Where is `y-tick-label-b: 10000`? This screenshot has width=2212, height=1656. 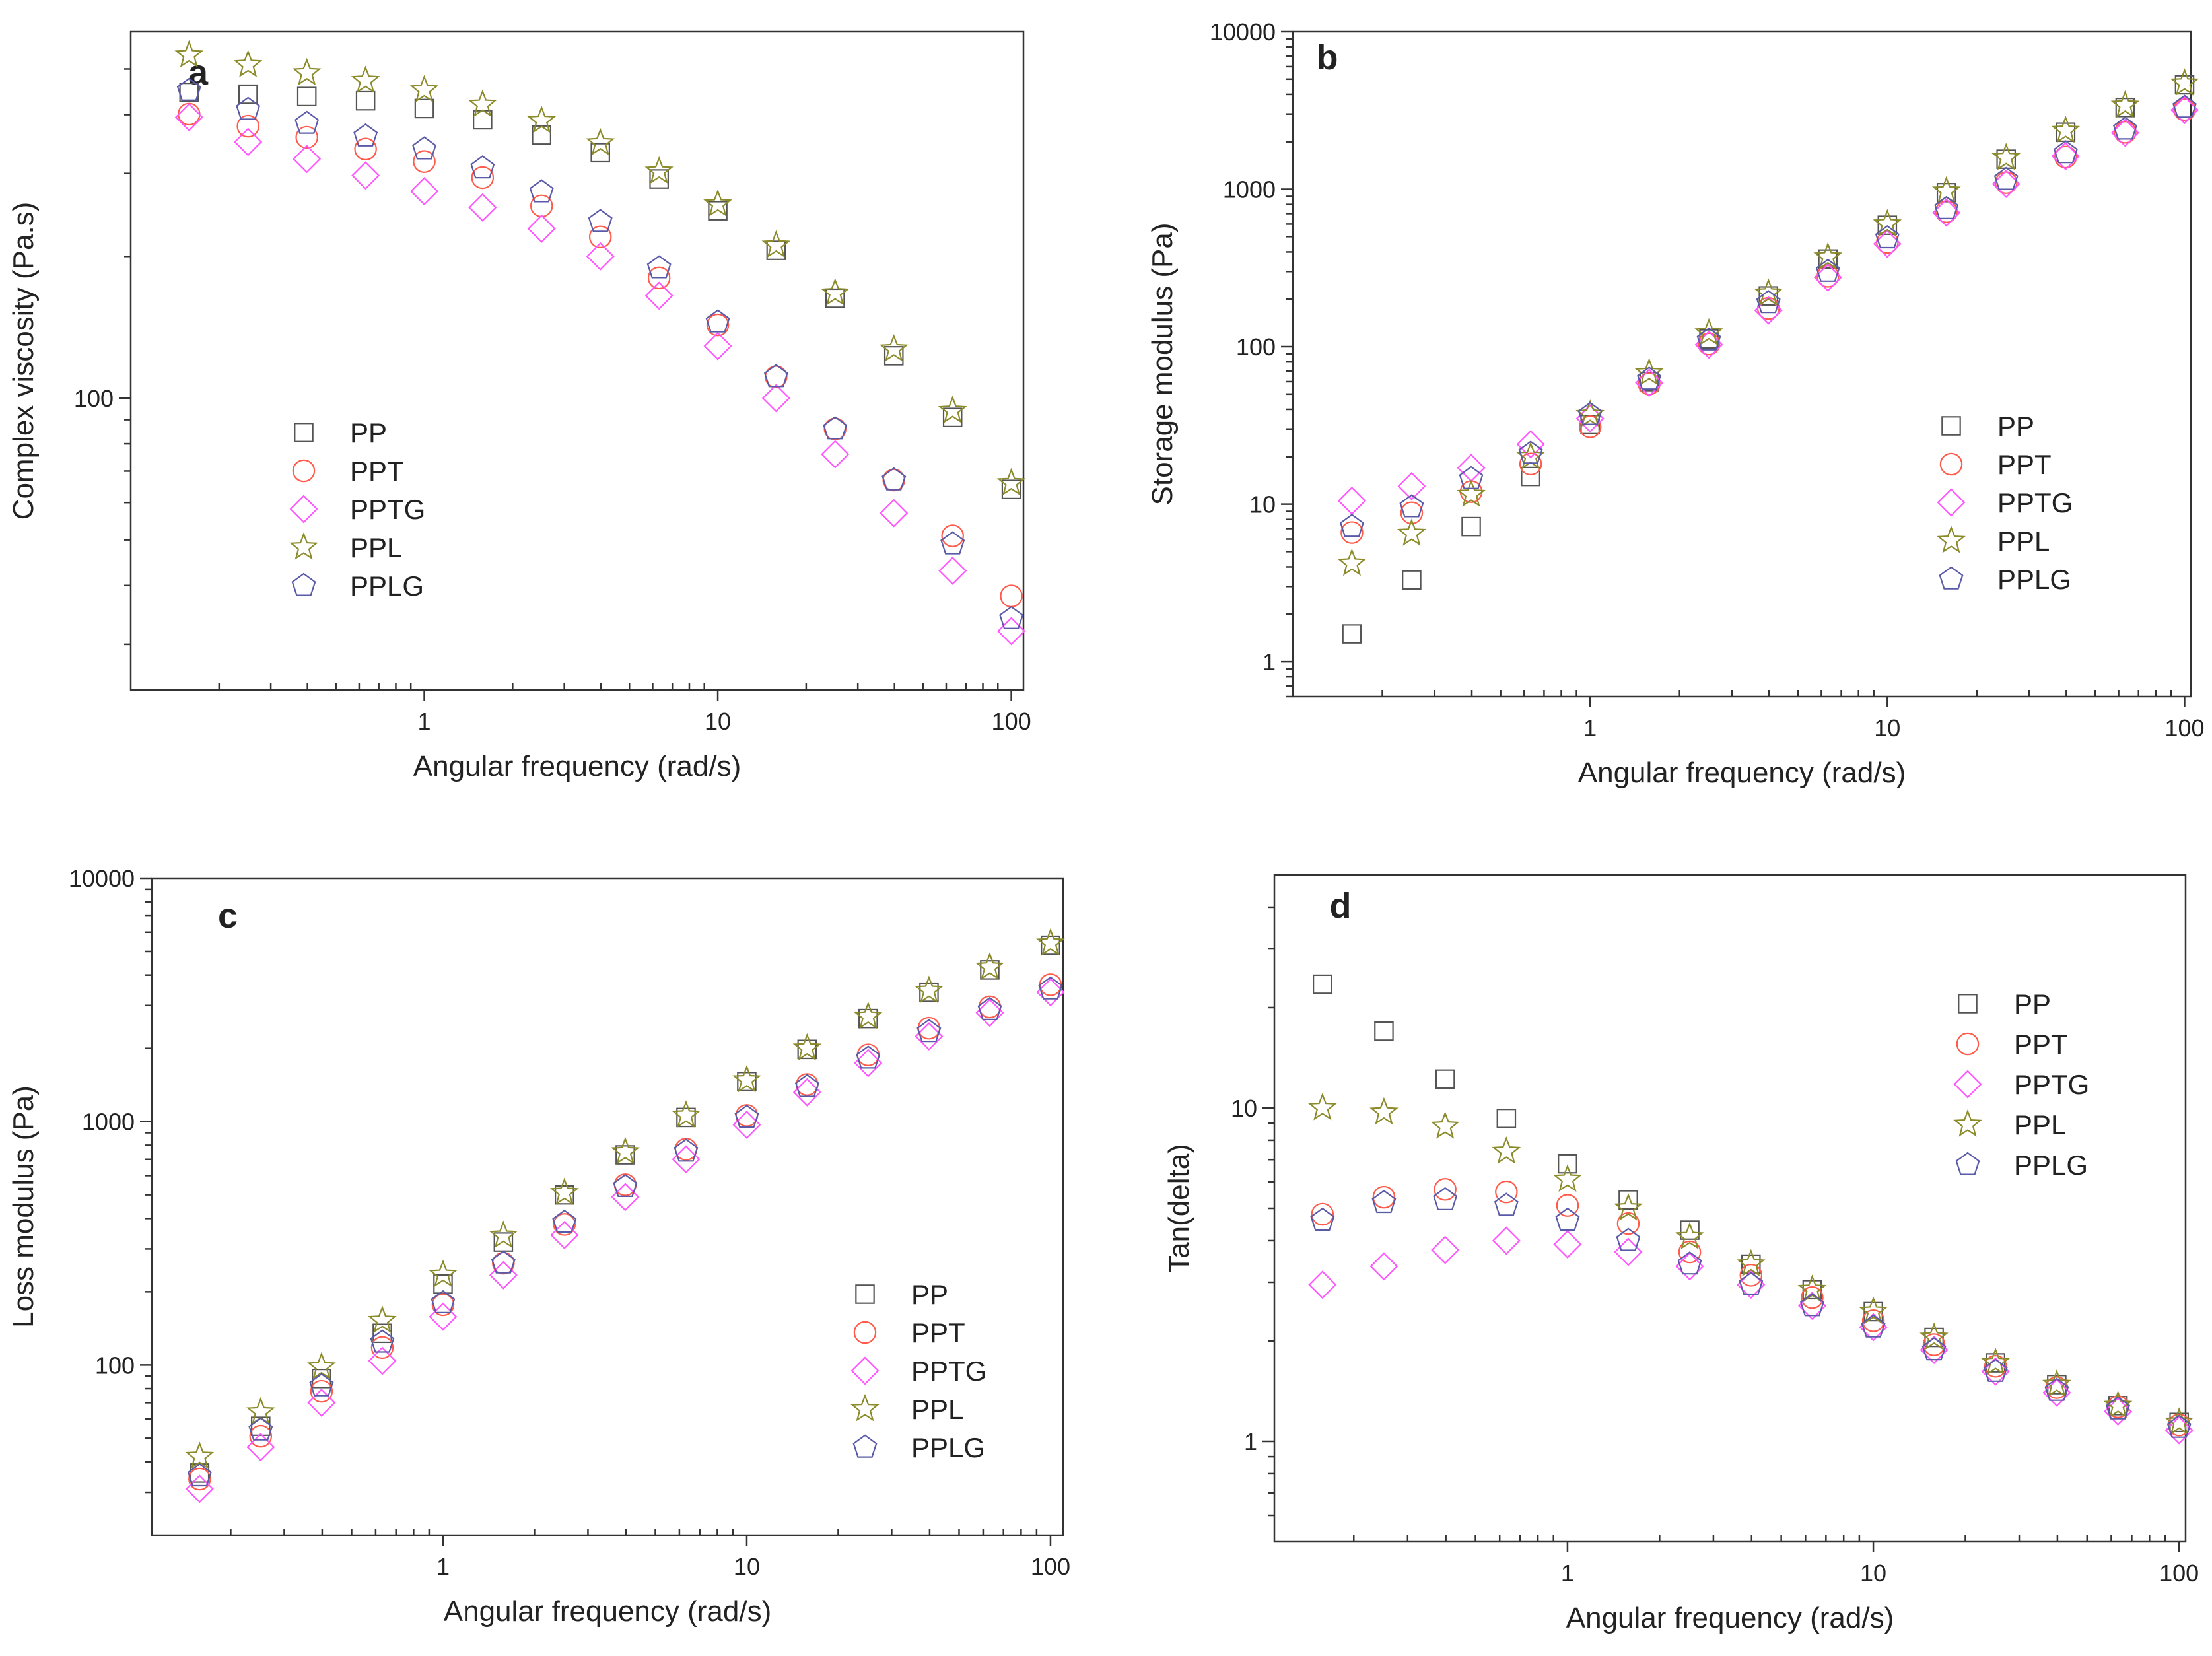
y-tick-label-b: 10000 is located at coordinates (1243, 32).